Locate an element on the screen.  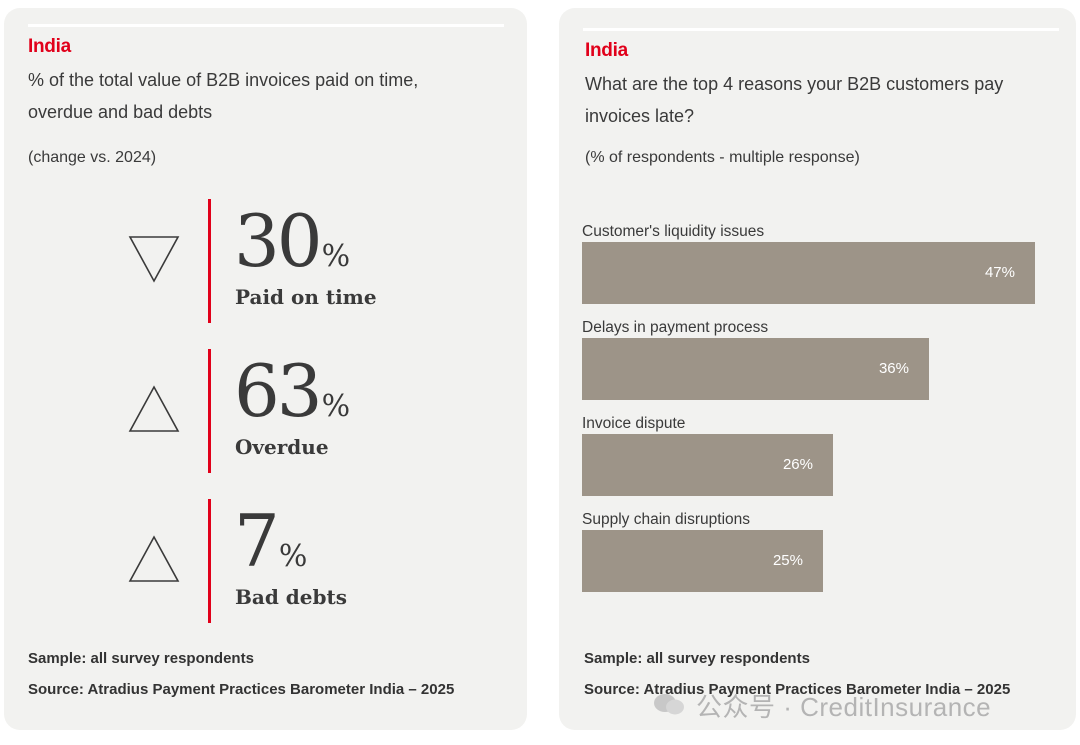
category-label: Delays in payment process is located at coordinates (675, 327).